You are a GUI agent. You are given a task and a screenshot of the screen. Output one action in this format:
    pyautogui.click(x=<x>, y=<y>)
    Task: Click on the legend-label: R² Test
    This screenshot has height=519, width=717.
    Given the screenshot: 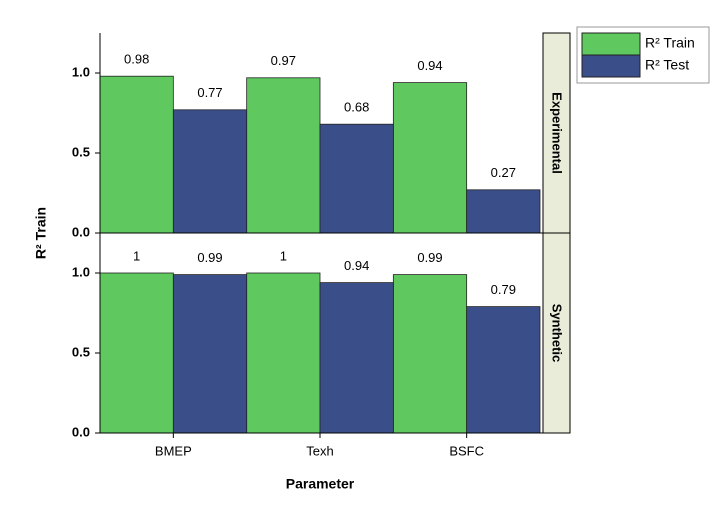 What is the action you would take?
    pyautogui.click(x=667, y=65)
    